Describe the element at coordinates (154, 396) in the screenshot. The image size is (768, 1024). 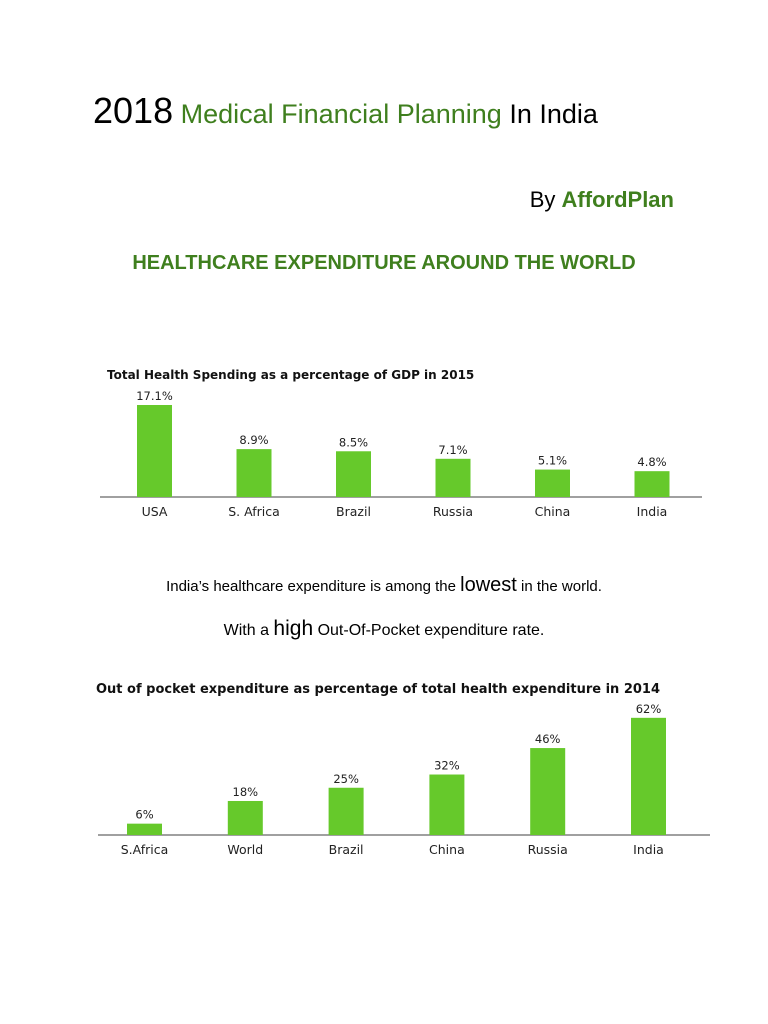
I see `data-label: 17.1%` at that location.